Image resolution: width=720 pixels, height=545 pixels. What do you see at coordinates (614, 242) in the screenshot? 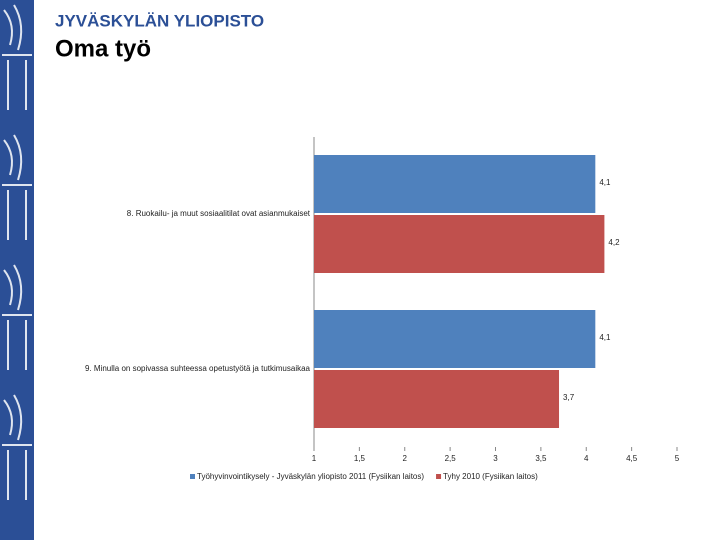
I see `value-label: 4,2` at bounding box center [614, 242].